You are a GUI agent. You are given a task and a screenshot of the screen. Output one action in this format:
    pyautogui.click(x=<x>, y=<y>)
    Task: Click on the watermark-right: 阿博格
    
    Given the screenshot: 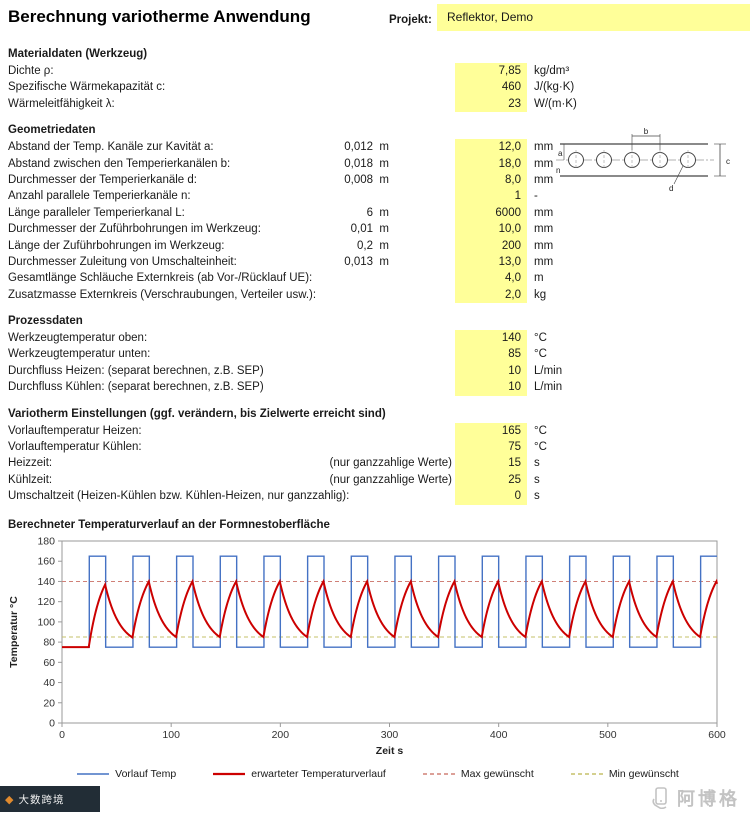 What is the action you would take?
    pyautogui.click(x=695, y=798)
    